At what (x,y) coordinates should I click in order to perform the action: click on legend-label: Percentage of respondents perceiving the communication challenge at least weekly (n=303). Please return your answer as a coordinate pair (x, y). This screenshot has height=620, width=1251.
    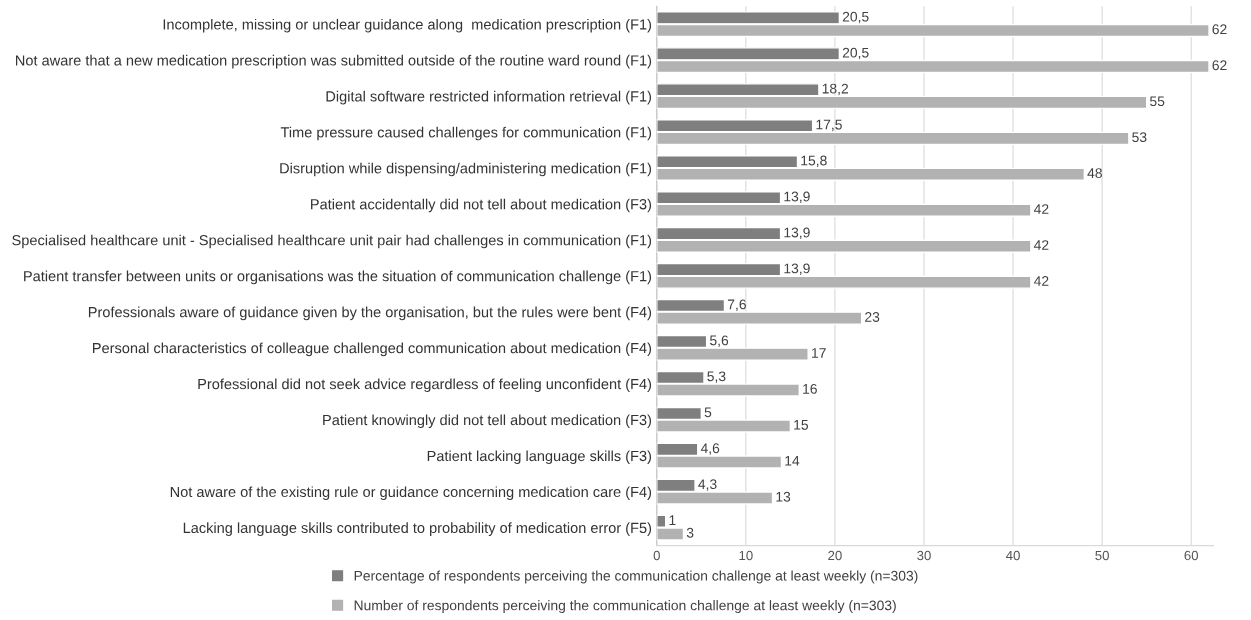
    Looking at the image, I should click on (636, 577).